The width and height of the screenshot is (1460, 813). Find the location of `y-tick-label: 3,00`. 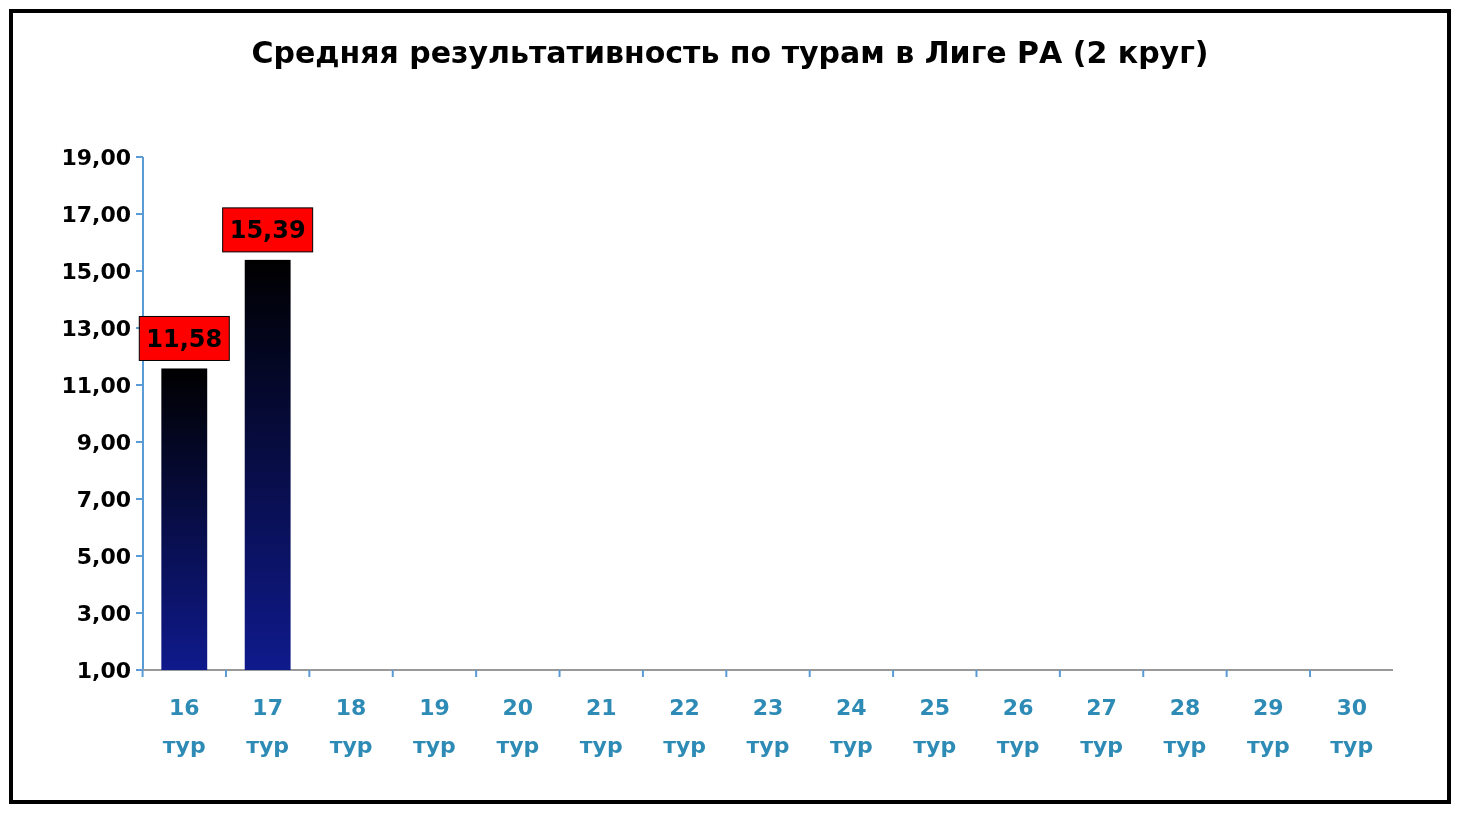

y-tick-label: 3,00 is located at coordinates (103, 613).